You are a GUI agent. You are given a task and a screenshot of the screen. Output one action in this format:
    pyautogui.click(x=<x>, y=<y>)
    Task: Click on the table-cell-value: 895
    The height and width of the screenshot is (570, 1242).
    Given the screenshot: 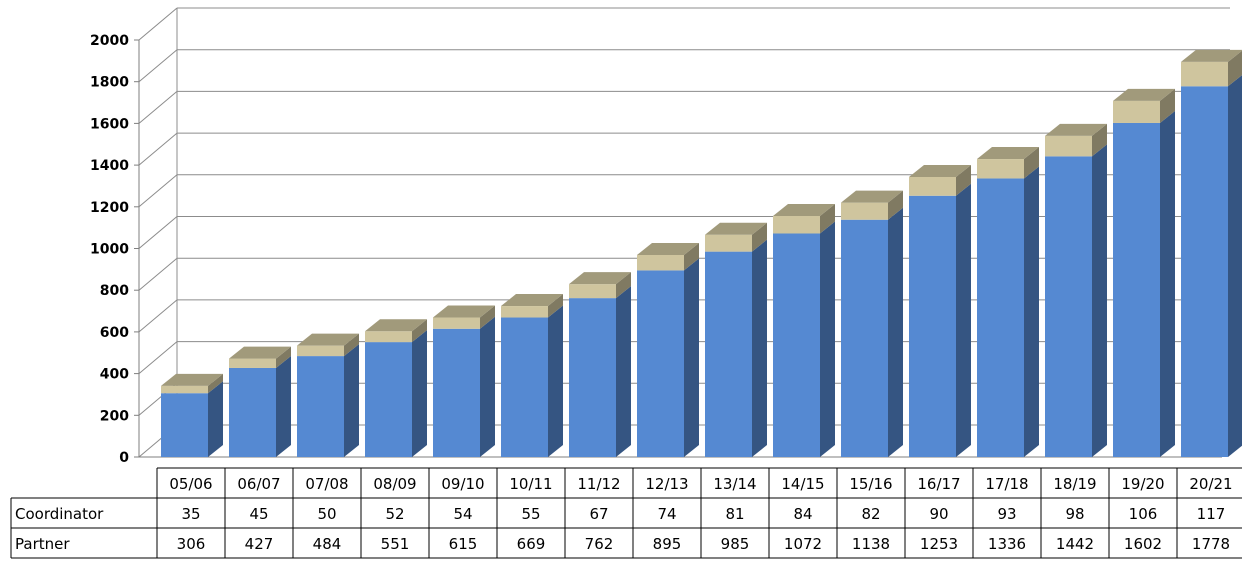 What is the action you would take?
    pyautogui.click(x=667, y=544)
    